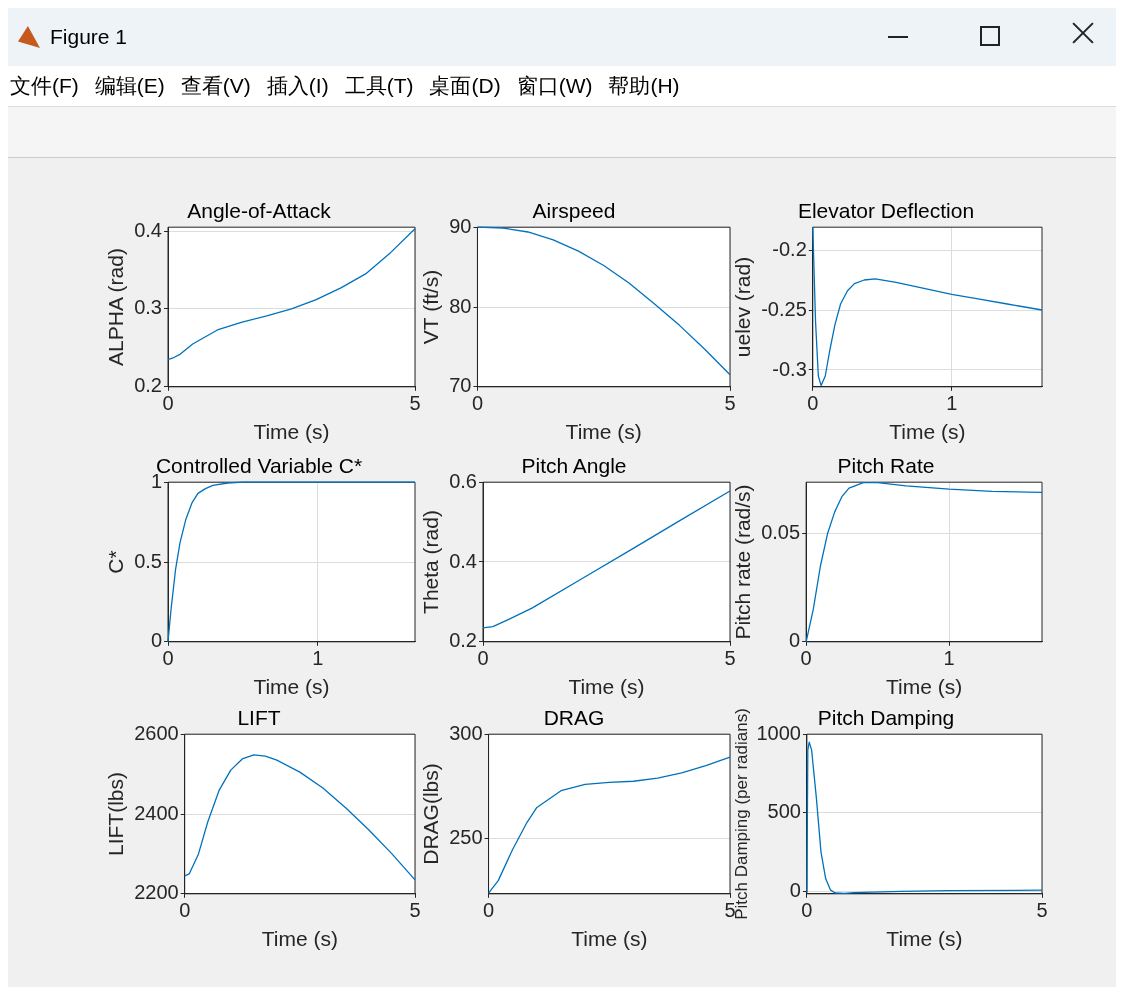 This screenshot has width=1124, height=995. I want to click on y-tick-label: 500, so click(784, 811).